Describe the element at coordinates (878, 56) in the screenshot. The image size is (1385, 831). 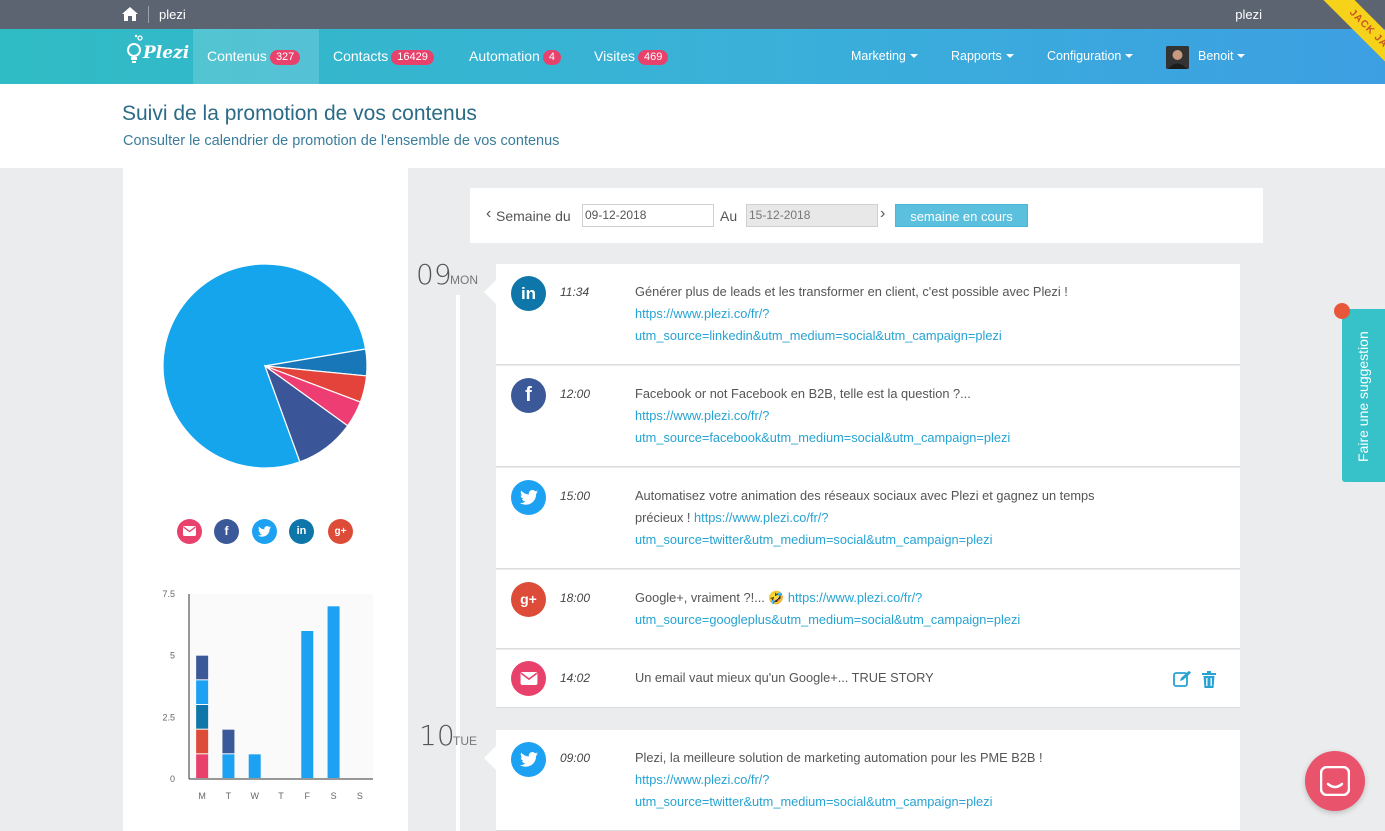
I see `menu-marketing-label: Marketing` at that location.